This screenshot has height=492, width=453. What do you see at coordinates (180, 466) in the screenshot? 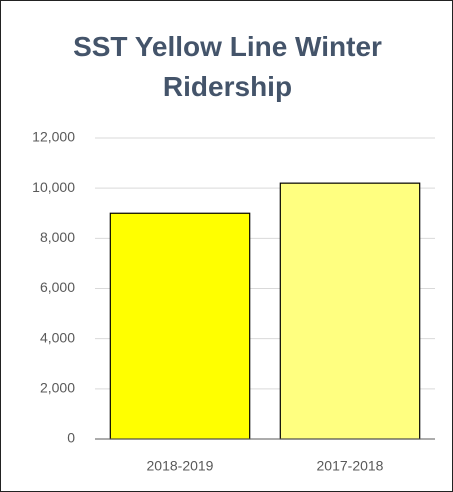
I see `x-tick-label: 2018-2019` at bounding box center [180, 466].